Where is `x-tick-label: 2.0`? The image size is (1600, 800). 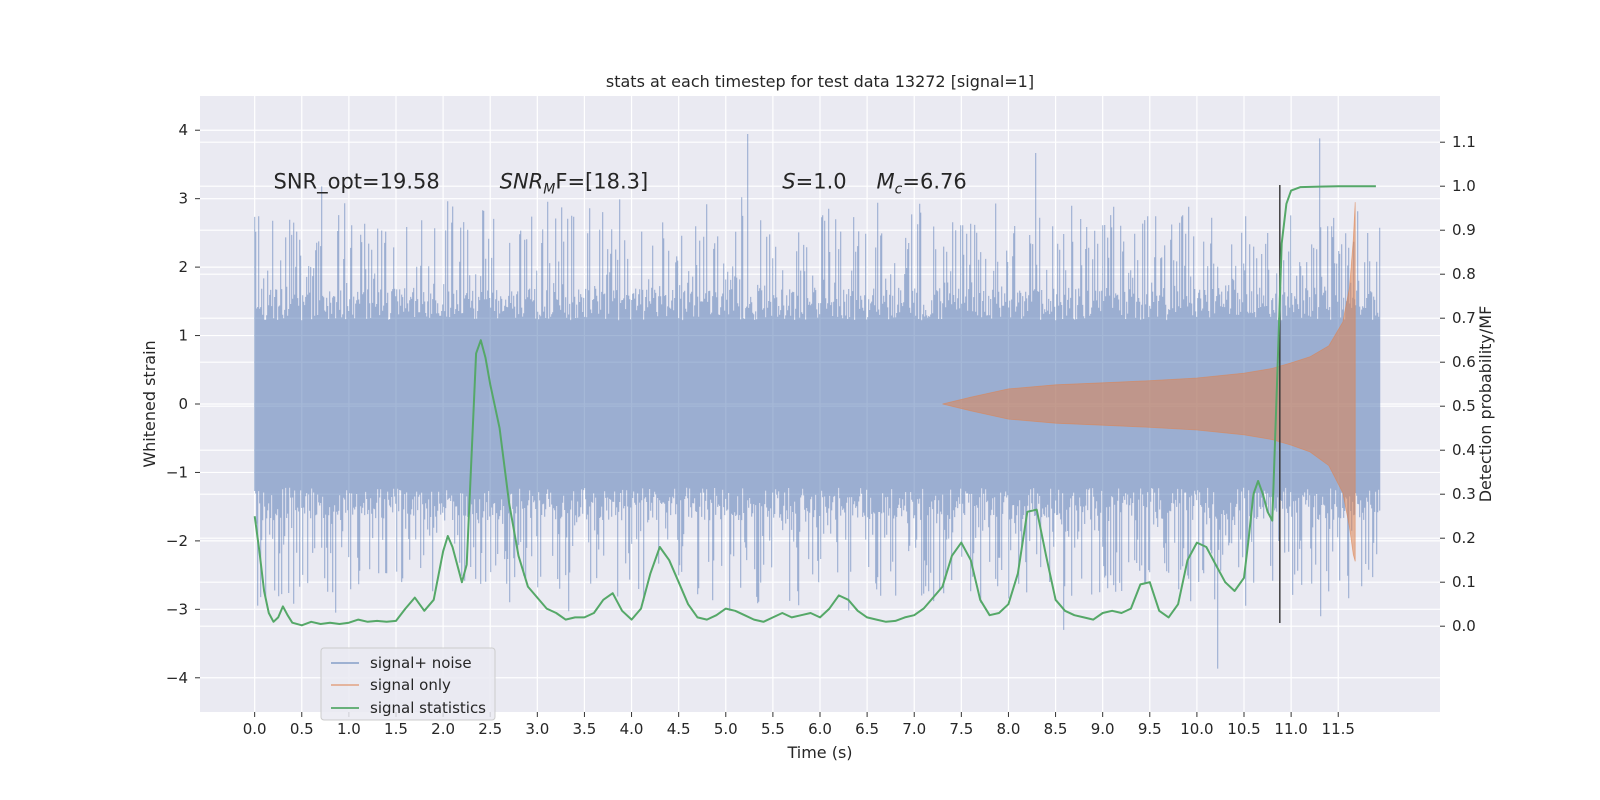
x-tick-label: 2.0 is located at coordinates (443, 729).